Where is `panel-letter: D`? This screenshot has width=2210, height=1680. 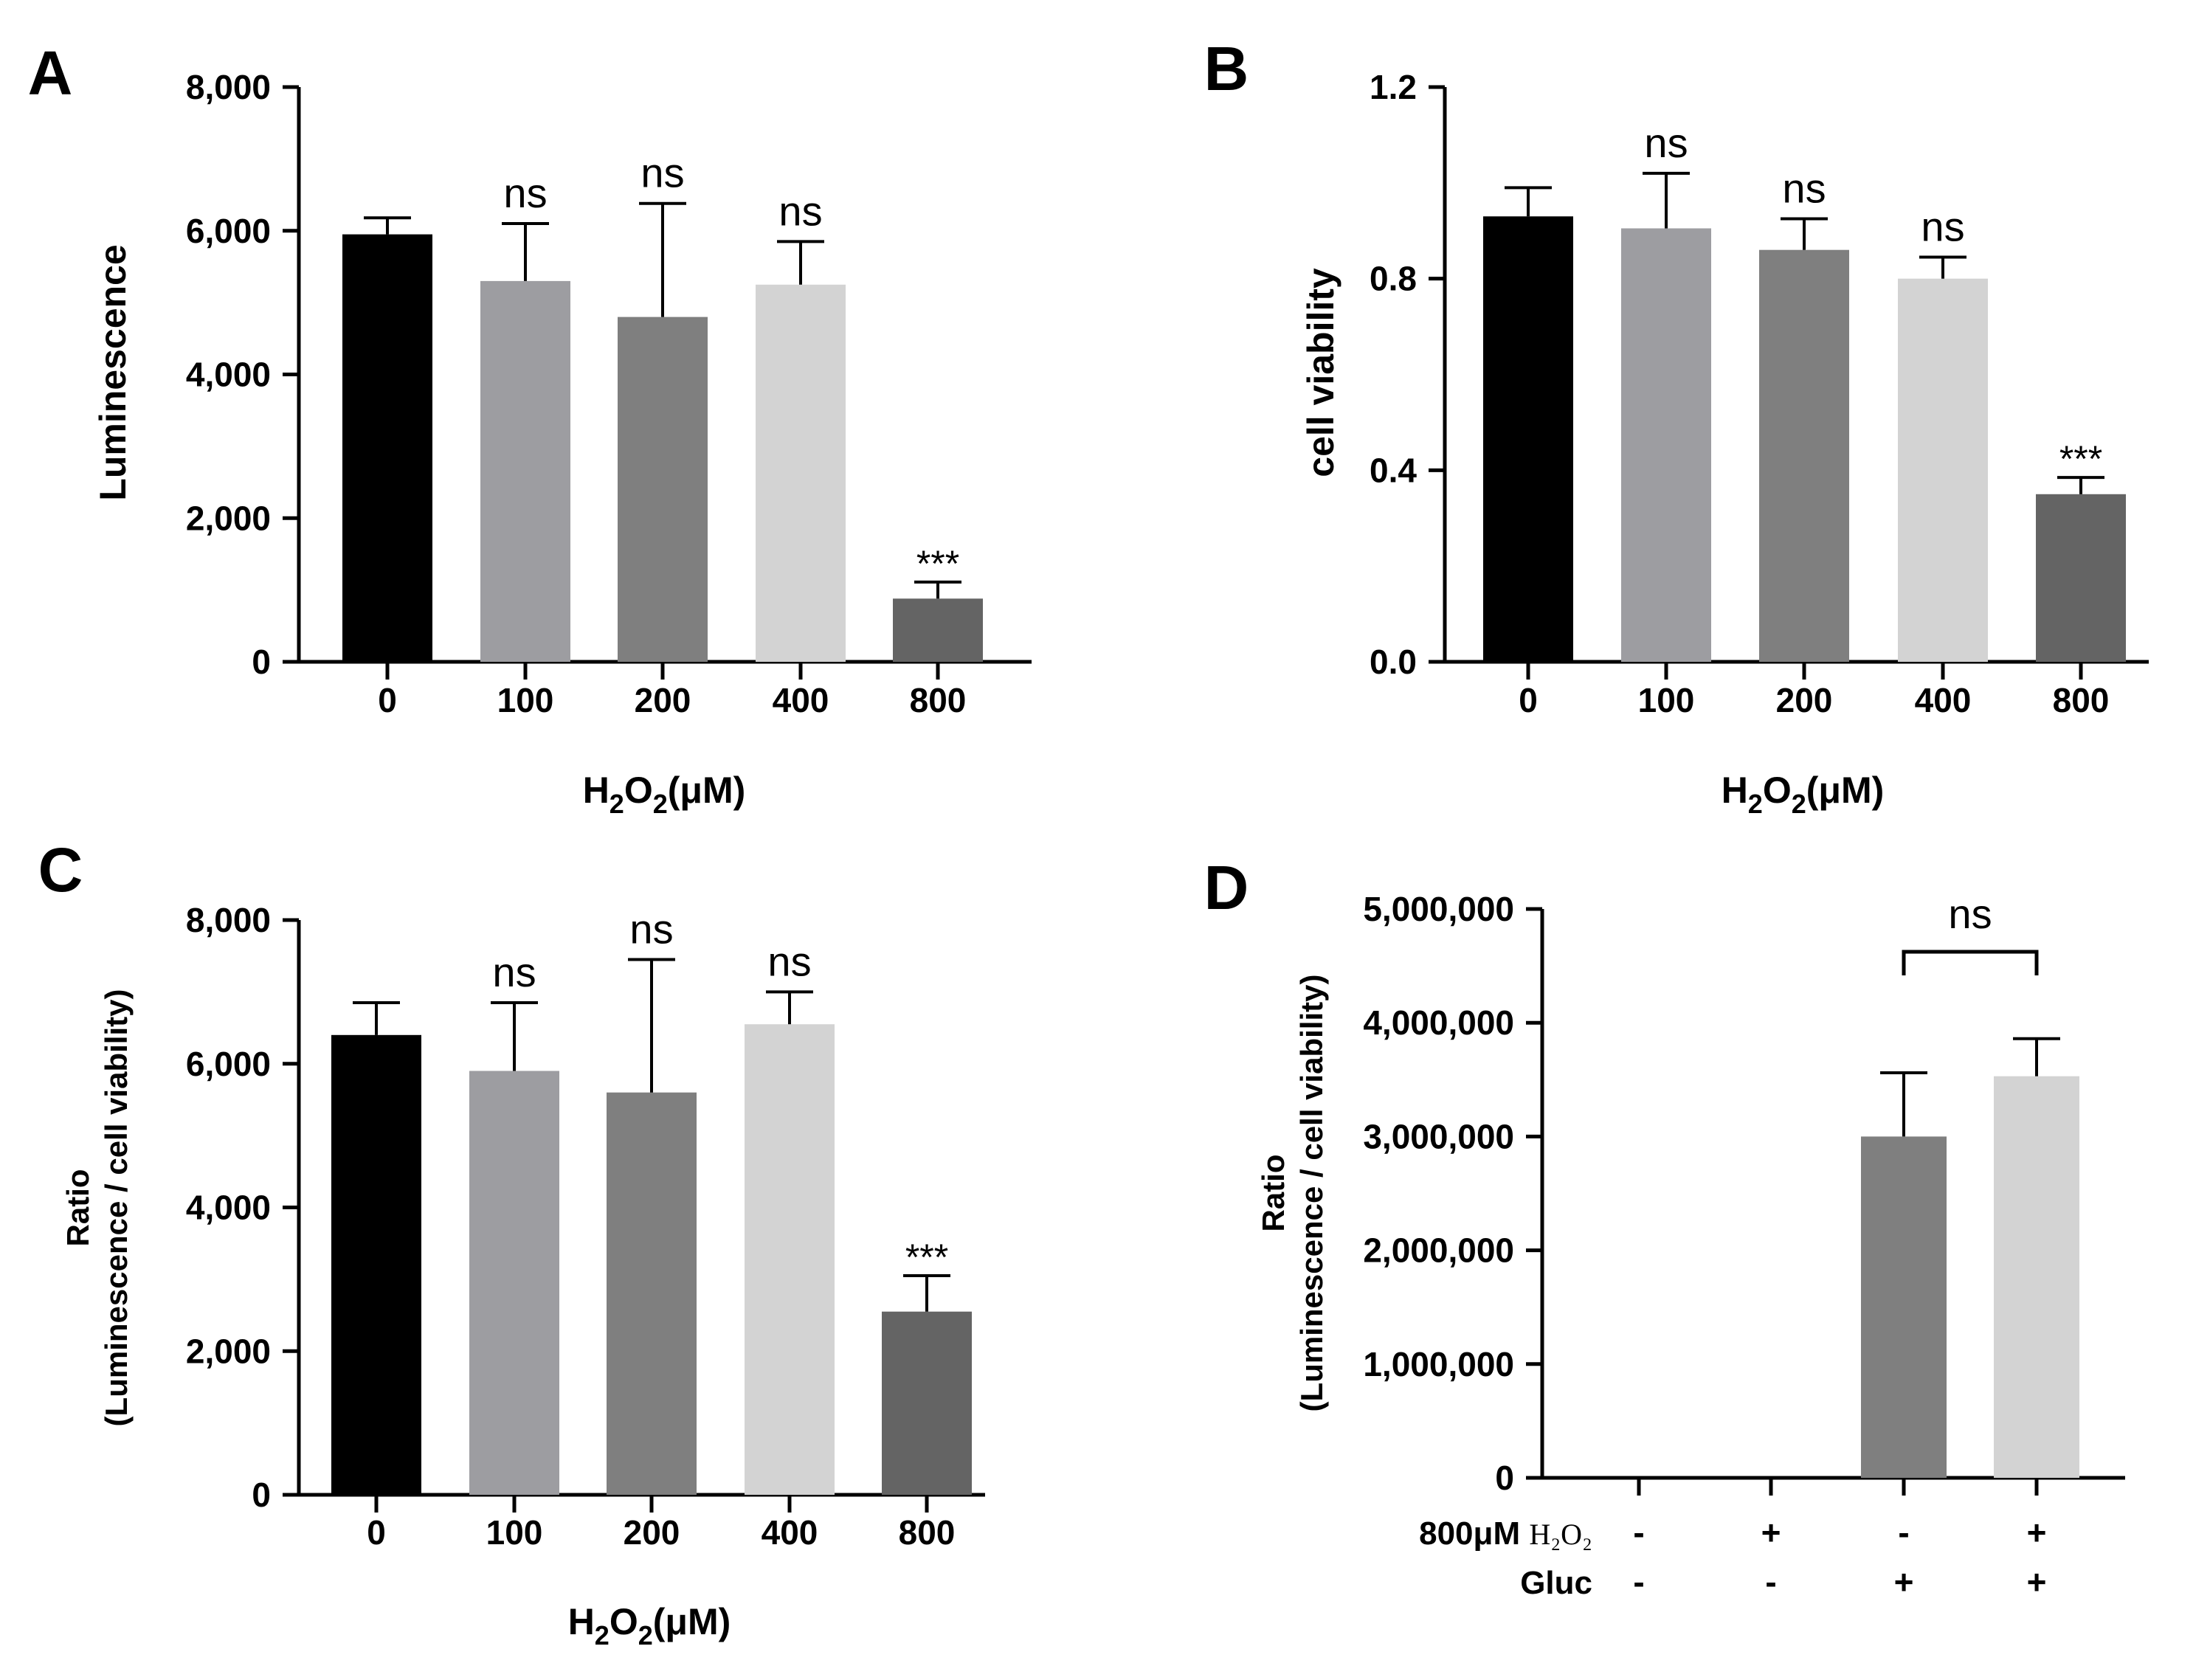
panel-letter: D is located at coordinates (1227, 888).